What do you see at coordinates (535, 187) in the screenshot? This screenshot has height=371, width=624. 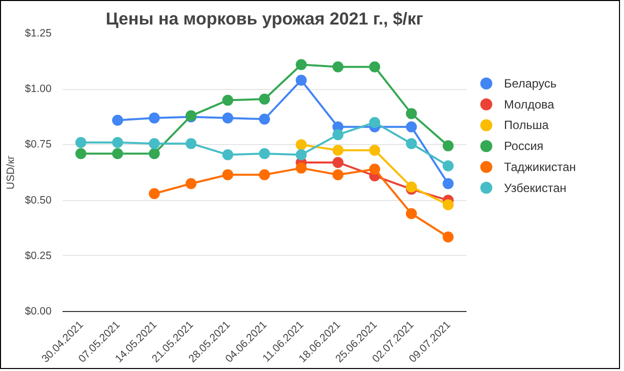 I see `legend-label: Узбекистан` at bounding box center [535, 187].